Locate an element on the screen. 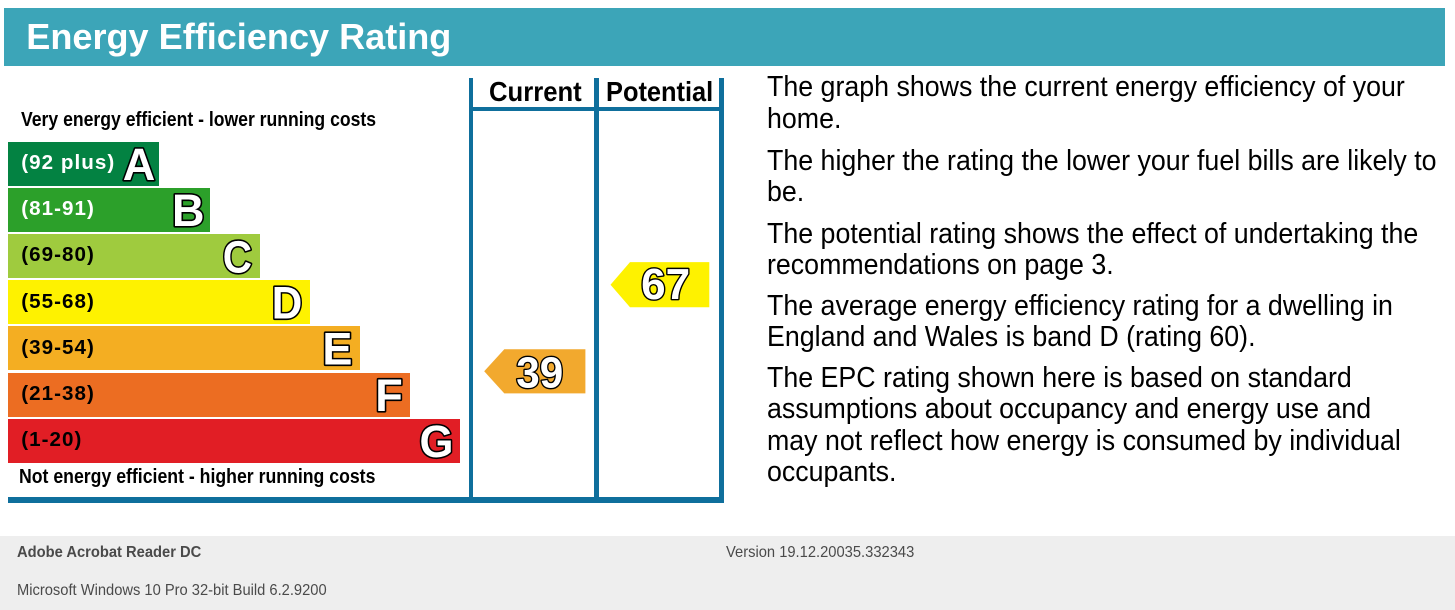 The width and height of the screenshot is (1455, 610). svg-text: E is located at coordinates (337, 349).